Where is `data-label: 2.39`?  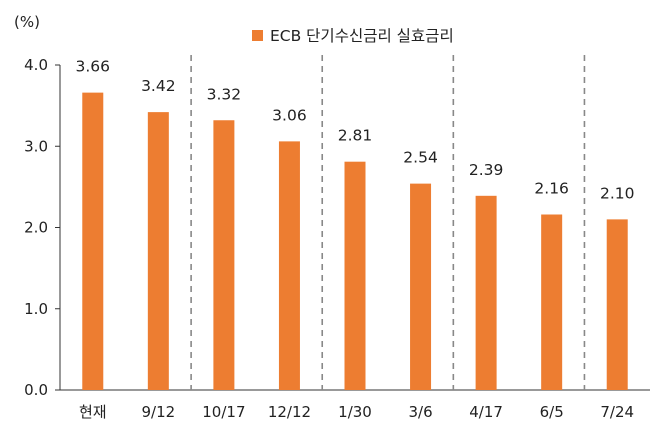
data-label: 2.39 is located at coordinates (486, 170).